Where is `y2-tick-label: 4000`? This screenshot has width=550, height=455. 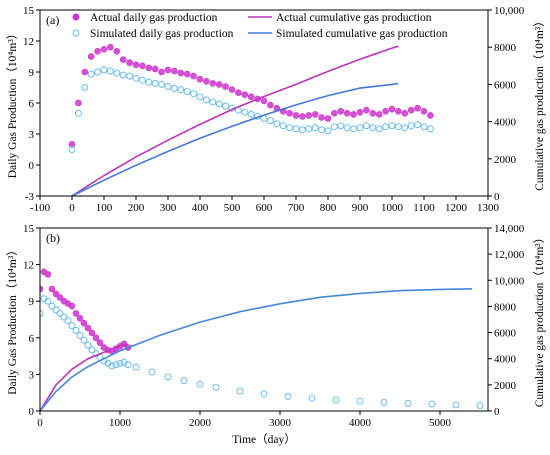 y2-tick-label: 4000 is located at coordinates (505, 123).